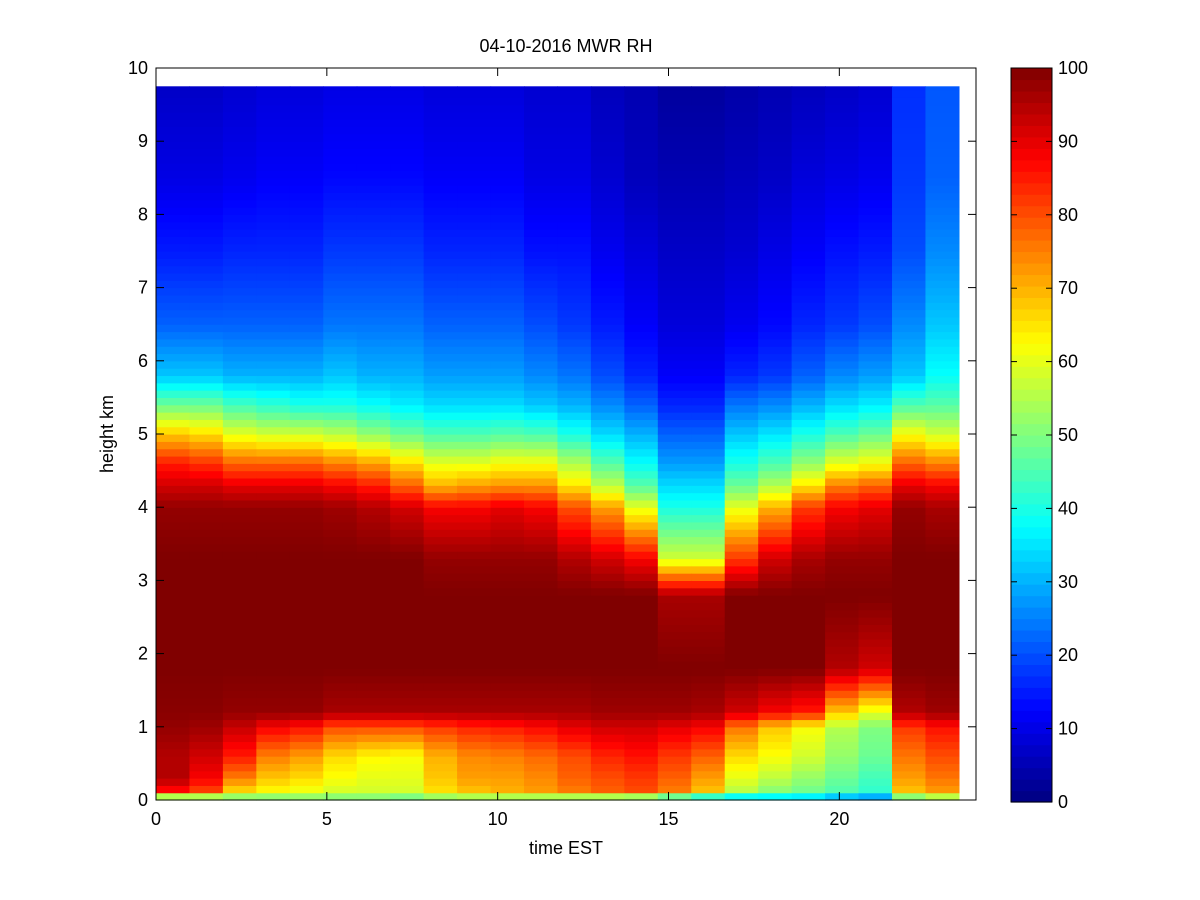 This screenshot has height=900, width=1200. I want to click on x-tick-label: 10, so click(498, 819).